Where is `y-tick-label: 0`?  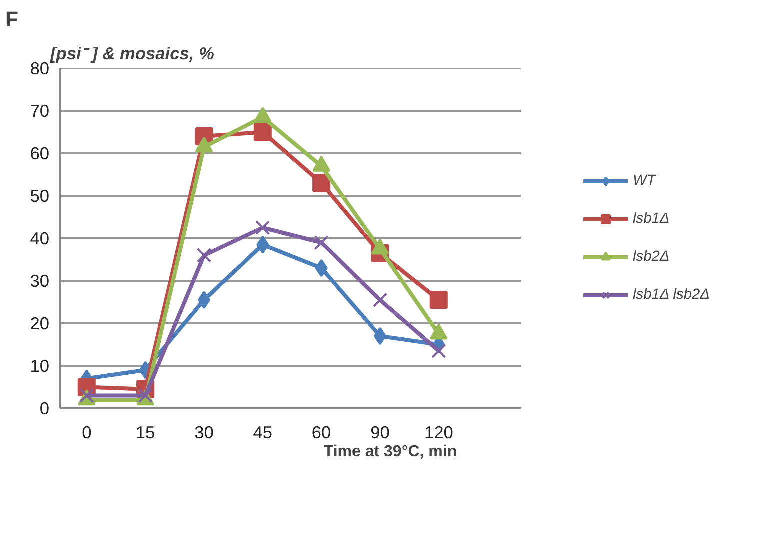
y-tick-label: 0 is located at coordinates (45, 408).